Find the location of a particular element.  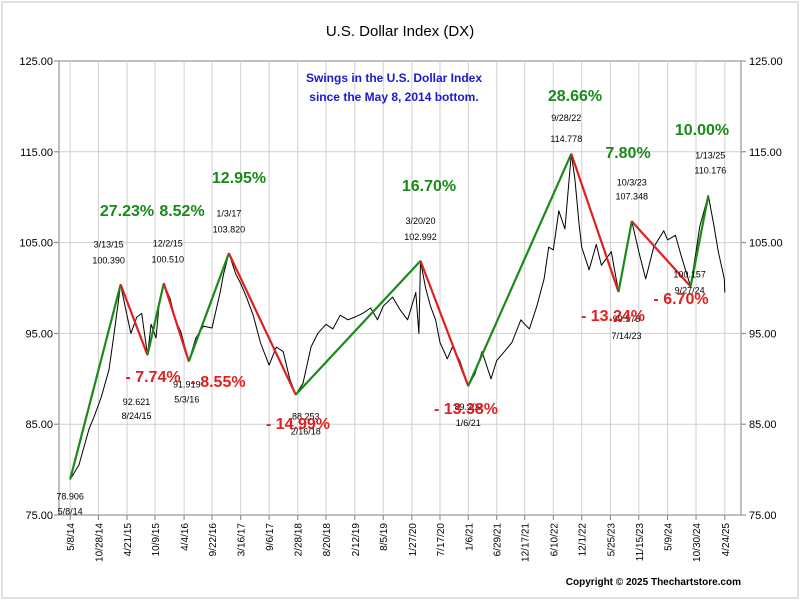

swing-percent-label: 7.80% is located at coordinates (627, 153).